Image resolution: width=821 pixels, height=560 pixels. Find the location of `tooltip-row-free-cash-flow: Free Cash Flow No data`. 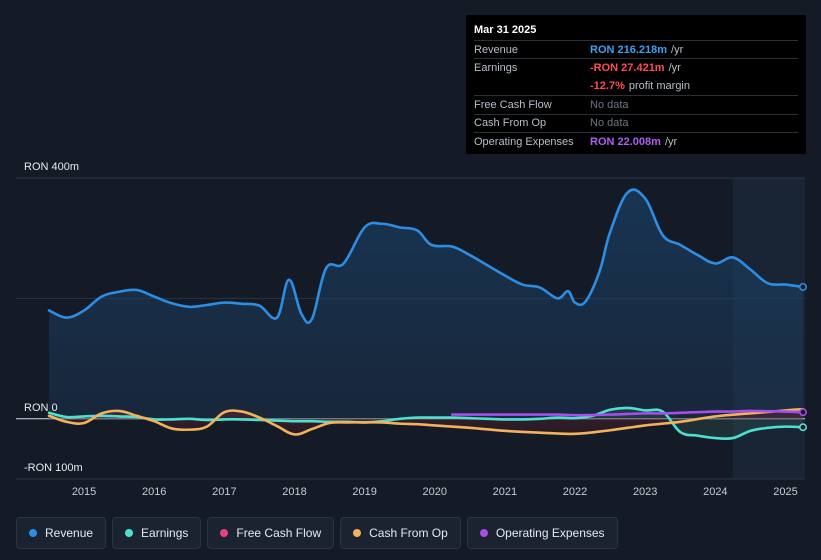

tooltip-row-free-cash-flow: Free Cash Flow No data is located at coordinates (636, 104).